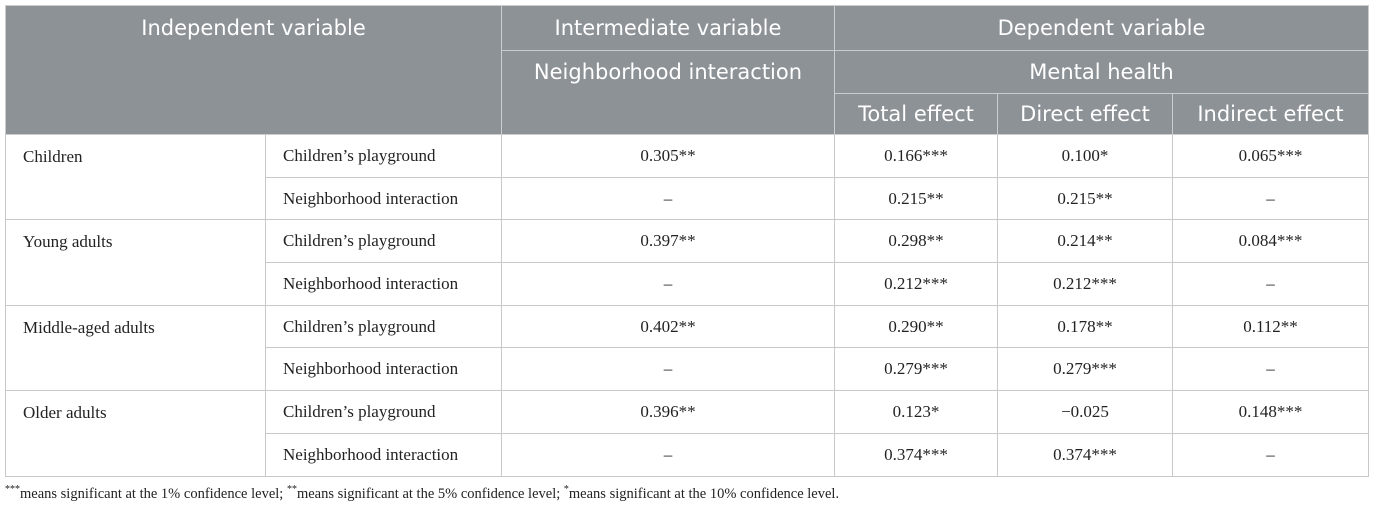  I want to click on footnote-mark: *, so click(566, 489).